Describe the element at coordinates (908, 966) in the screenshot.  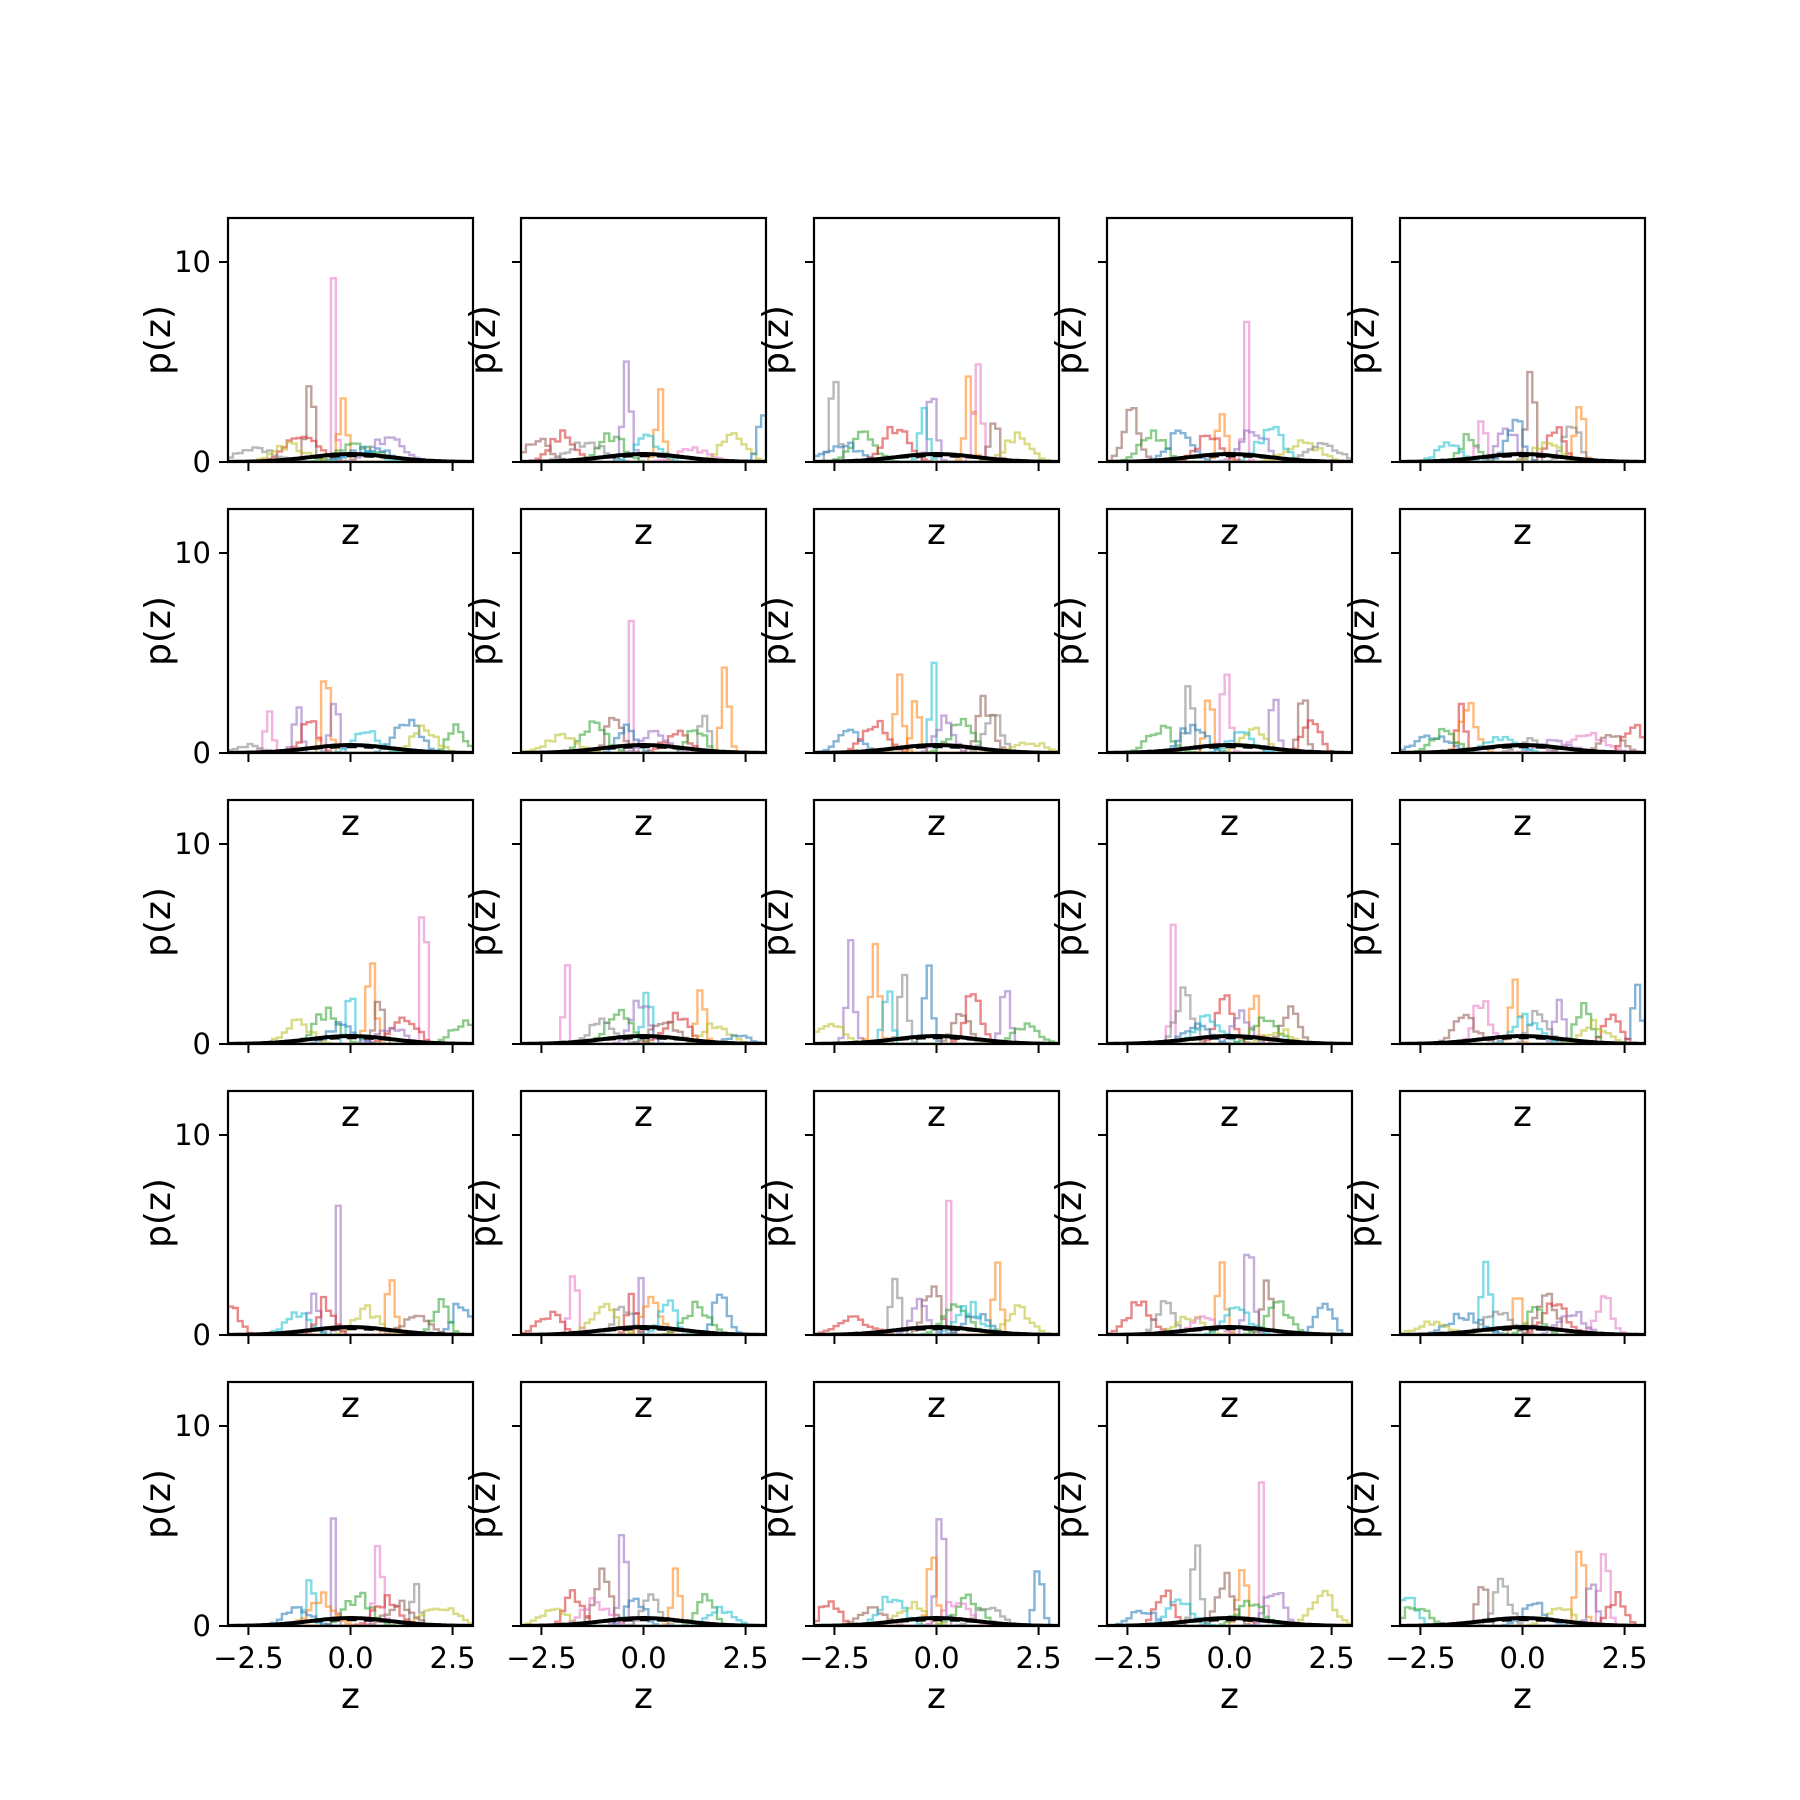
I see `panel-r2-c2: z p(z)` at that location.